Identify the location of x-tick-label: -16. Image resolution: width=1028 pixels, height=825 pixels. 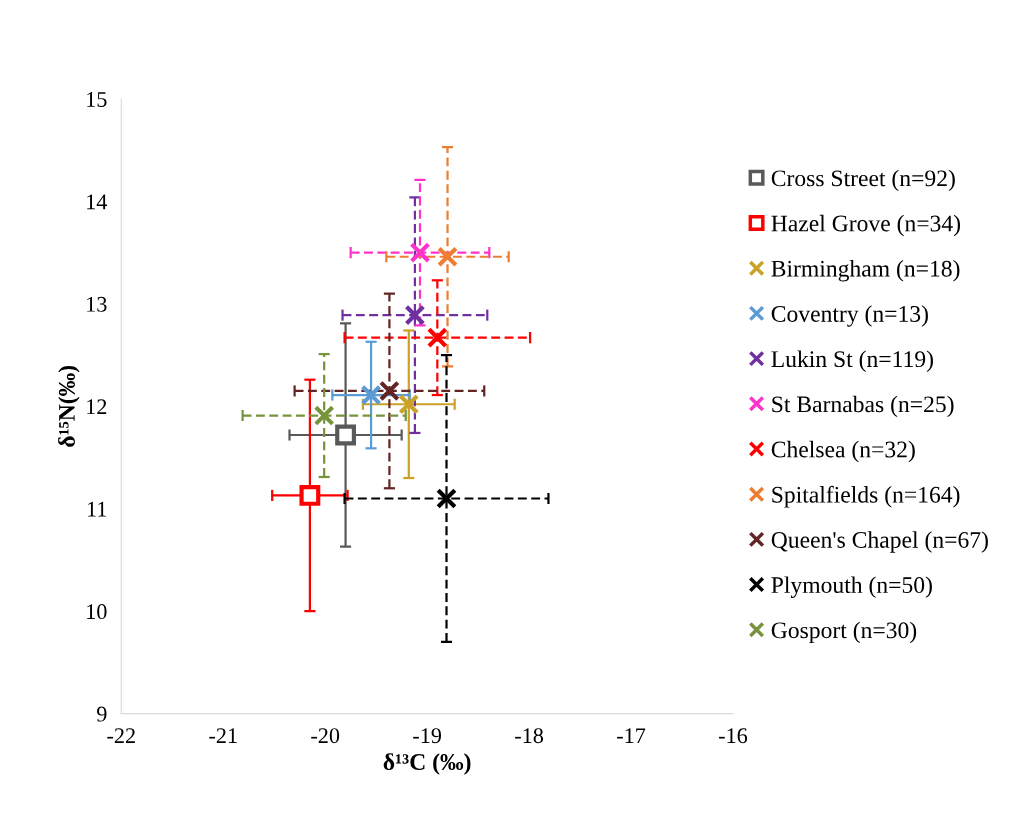
(733, 736).